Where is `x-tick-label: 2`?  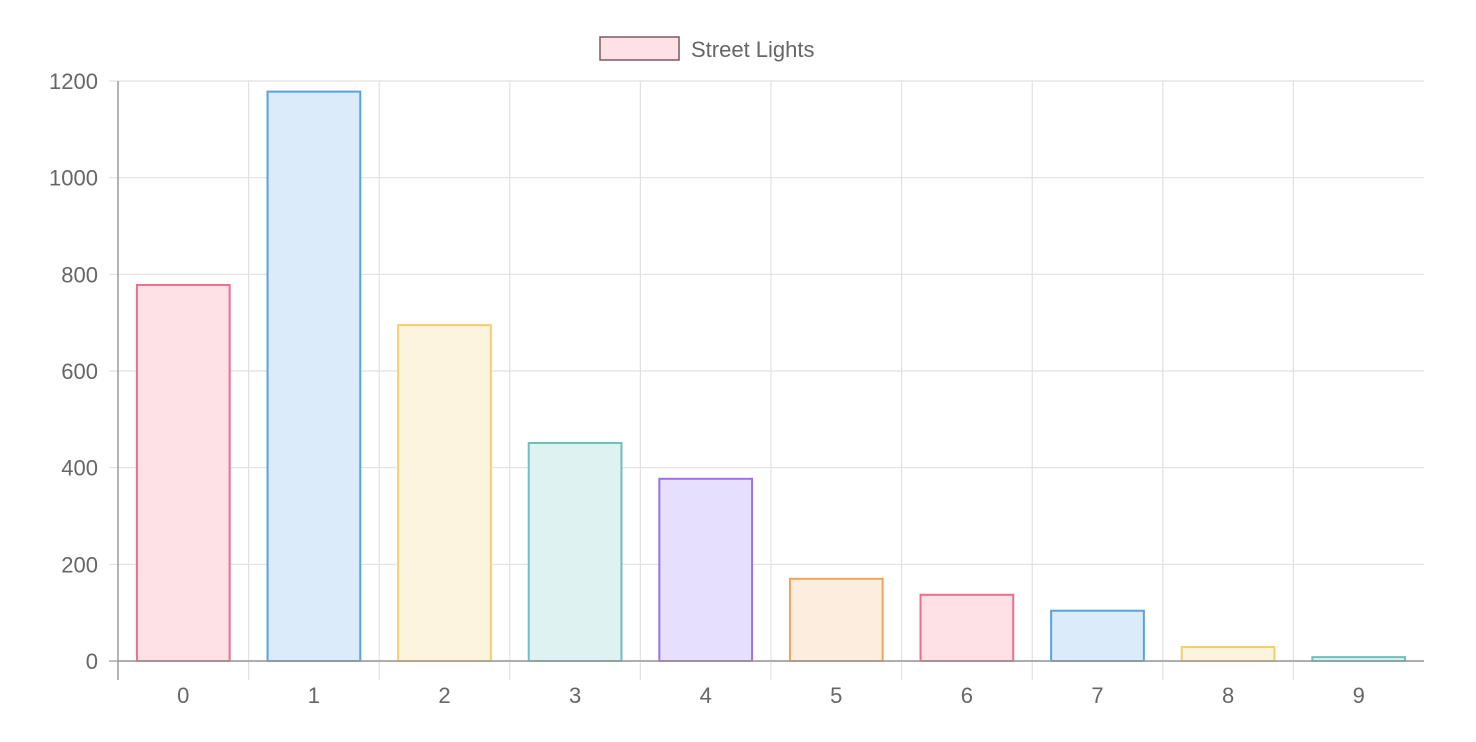 x-tick-label: 2 is located at coordinates (444, 695).